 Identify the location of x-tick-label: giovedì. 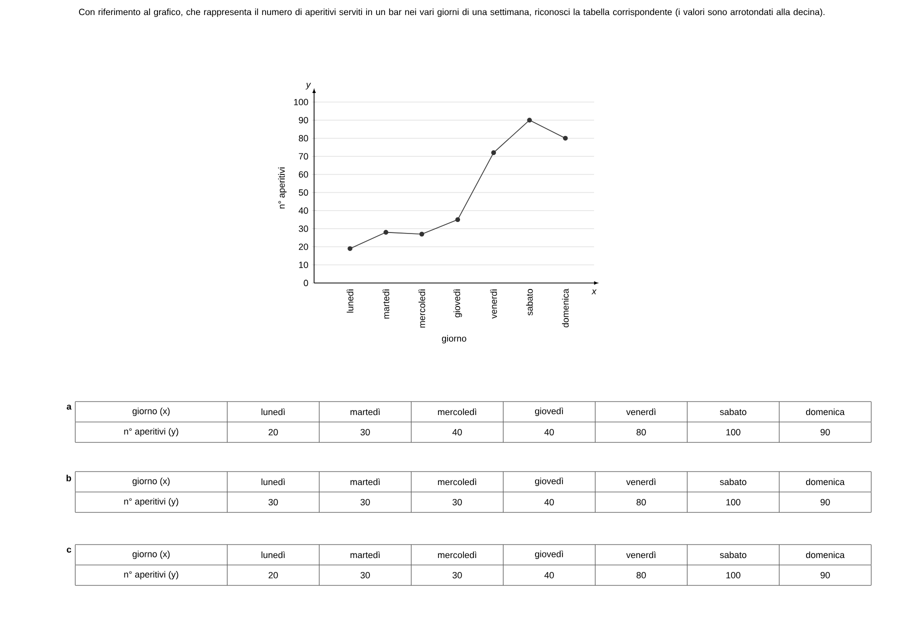
(457, 303).